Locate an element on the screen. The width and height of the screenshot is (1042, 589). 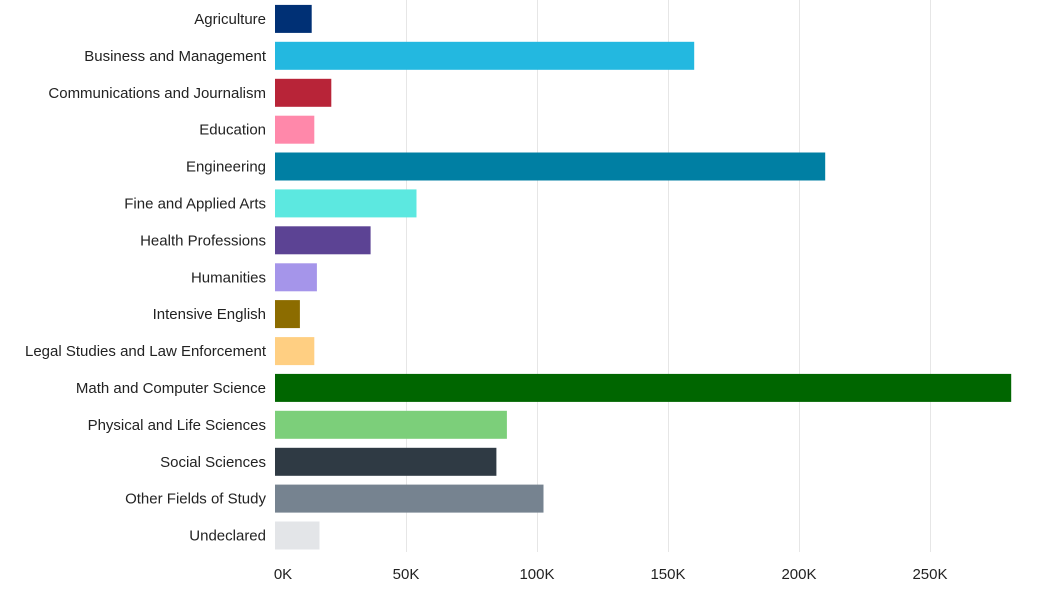
category-label: Health Professions is located at coordinates (203, 240).